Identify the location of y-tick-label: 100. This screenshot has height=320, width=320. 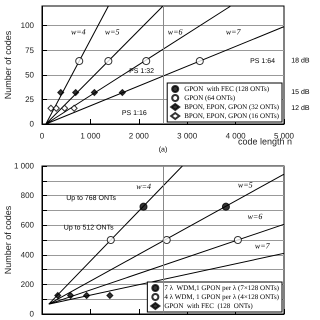
(27, 25).